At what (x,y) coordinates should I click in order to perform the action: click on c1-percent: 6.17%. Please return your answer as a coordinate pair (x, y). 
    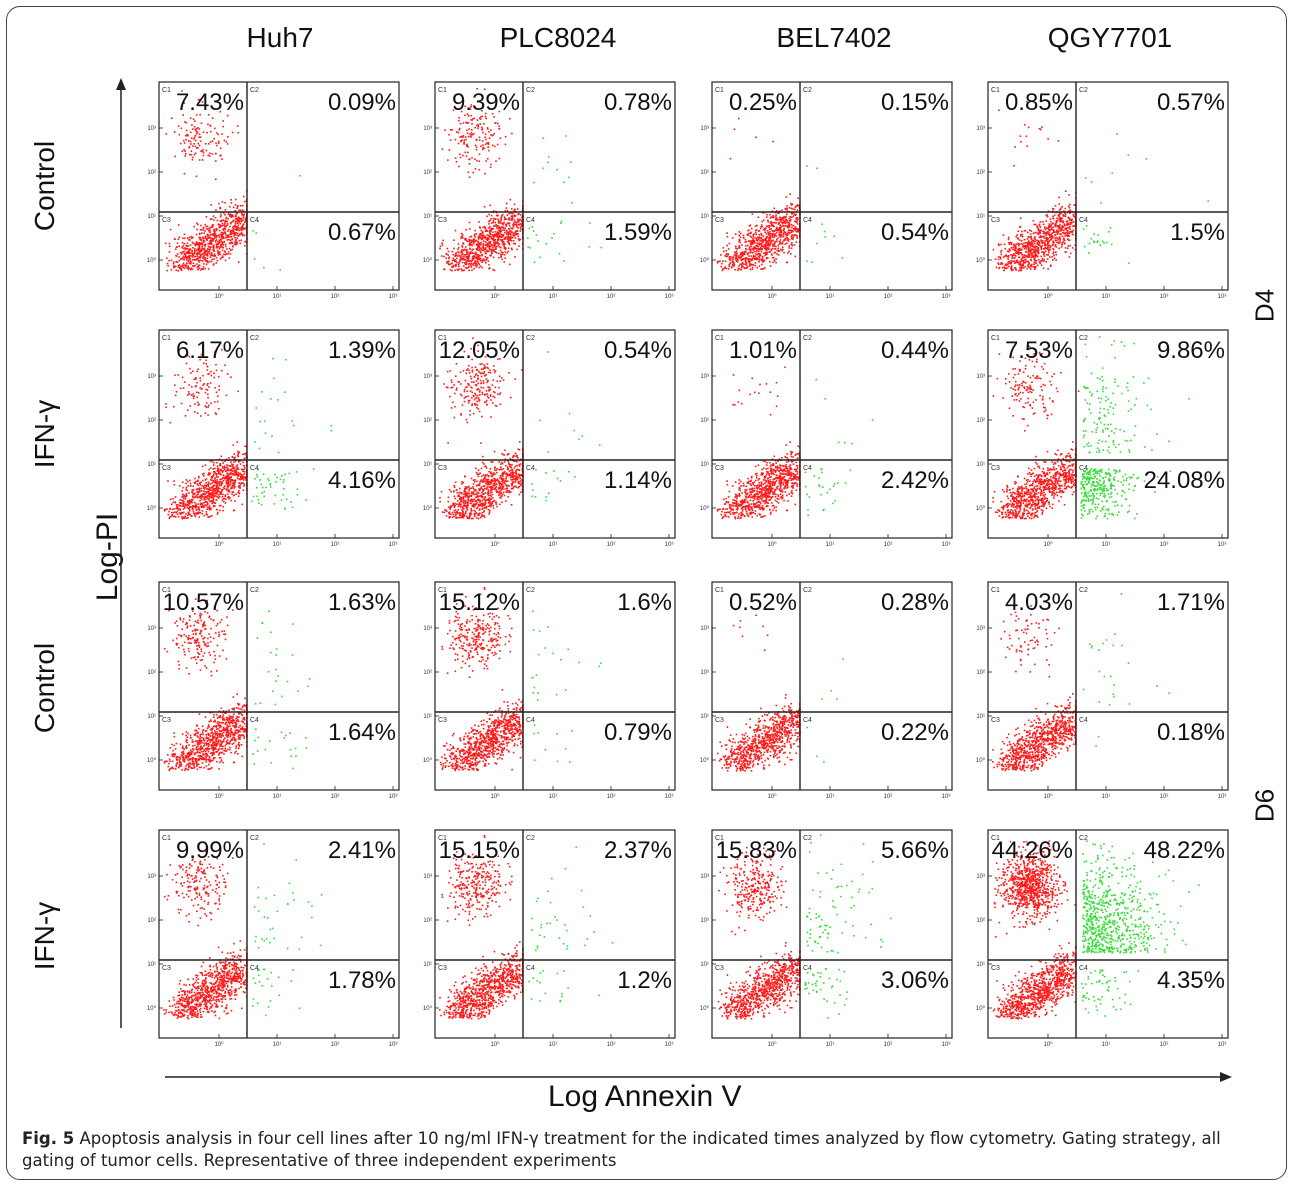
    Looking at the image, I should click on (210, 350).